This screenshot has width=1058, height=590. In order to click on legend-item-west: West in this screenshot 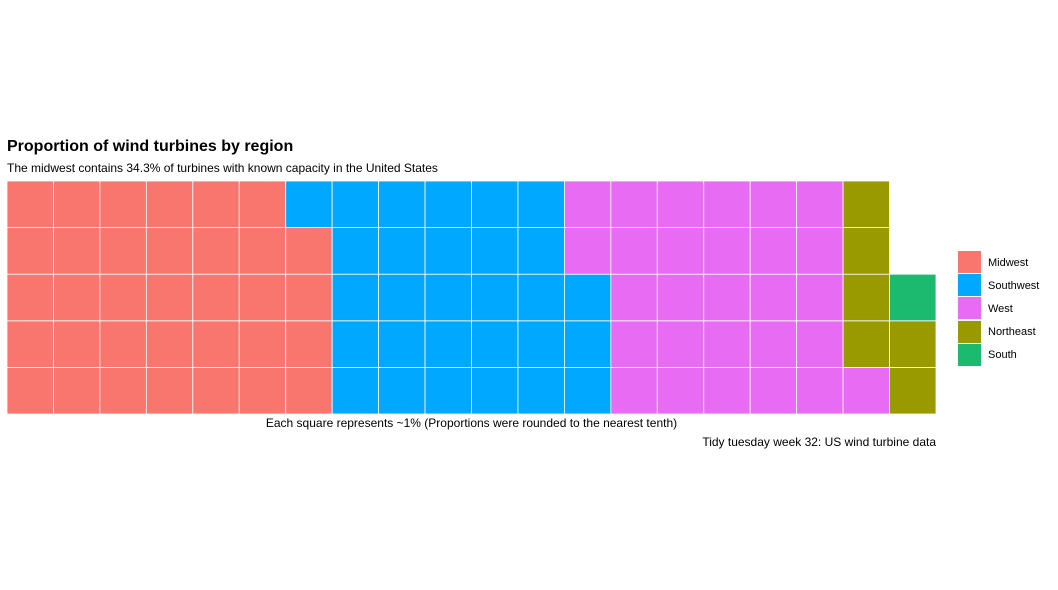, I will do `click(998, 309)`.